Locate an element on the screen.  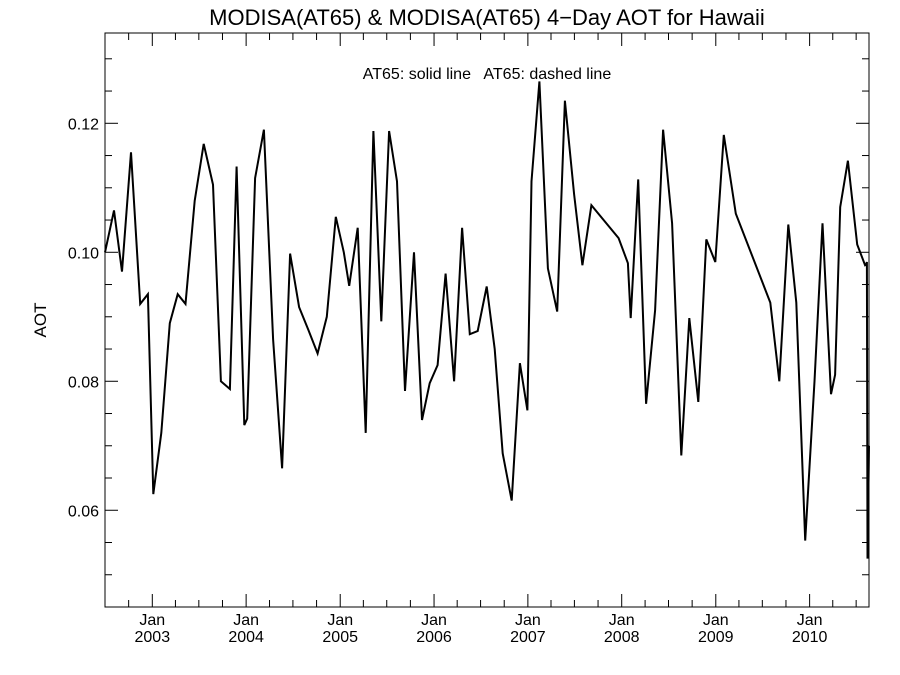
y-tick-label: 0.06 is located at coordinates (83, 511).